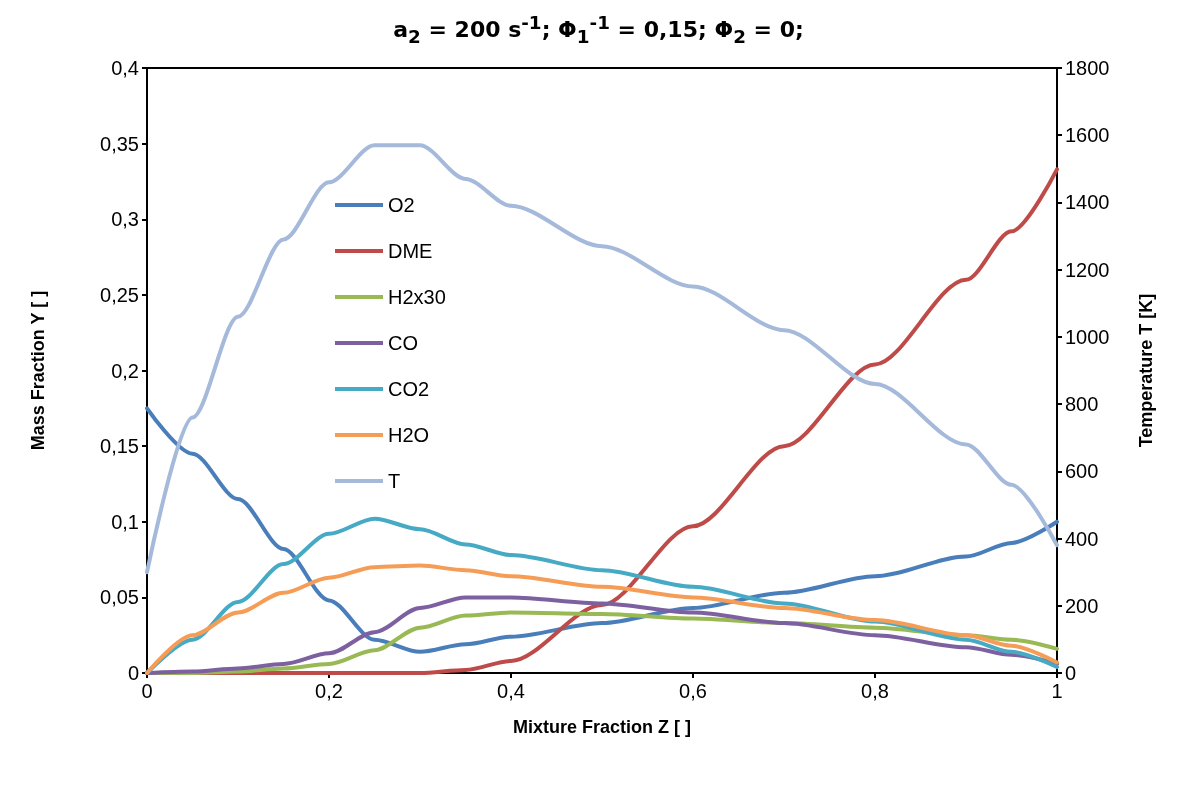  I want to click on y2-tick-label: 1200, so click(1087, 269).